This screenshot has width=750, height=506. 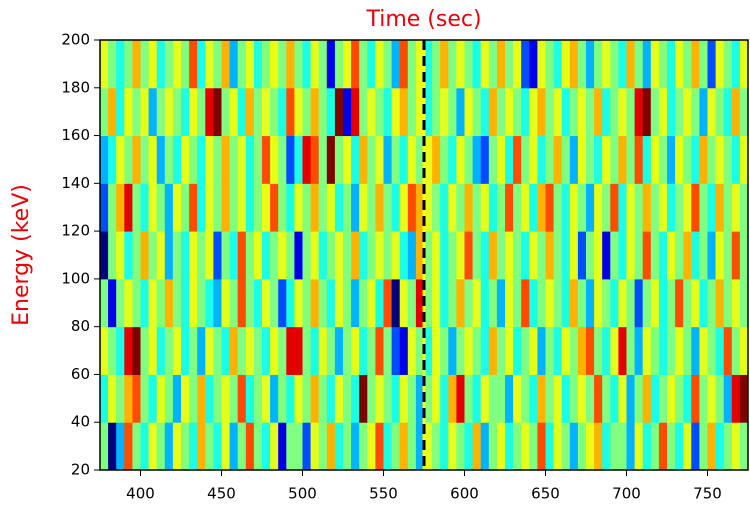 I want to click on x-tick-label: 500, so click(x=302, y=494).